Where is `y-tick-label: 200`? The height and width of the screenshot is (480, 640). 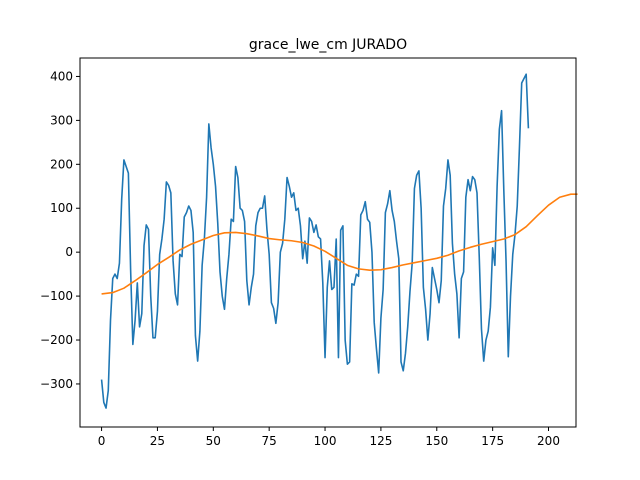
y-tick-label: 200 is located at coordinates (61, 164).